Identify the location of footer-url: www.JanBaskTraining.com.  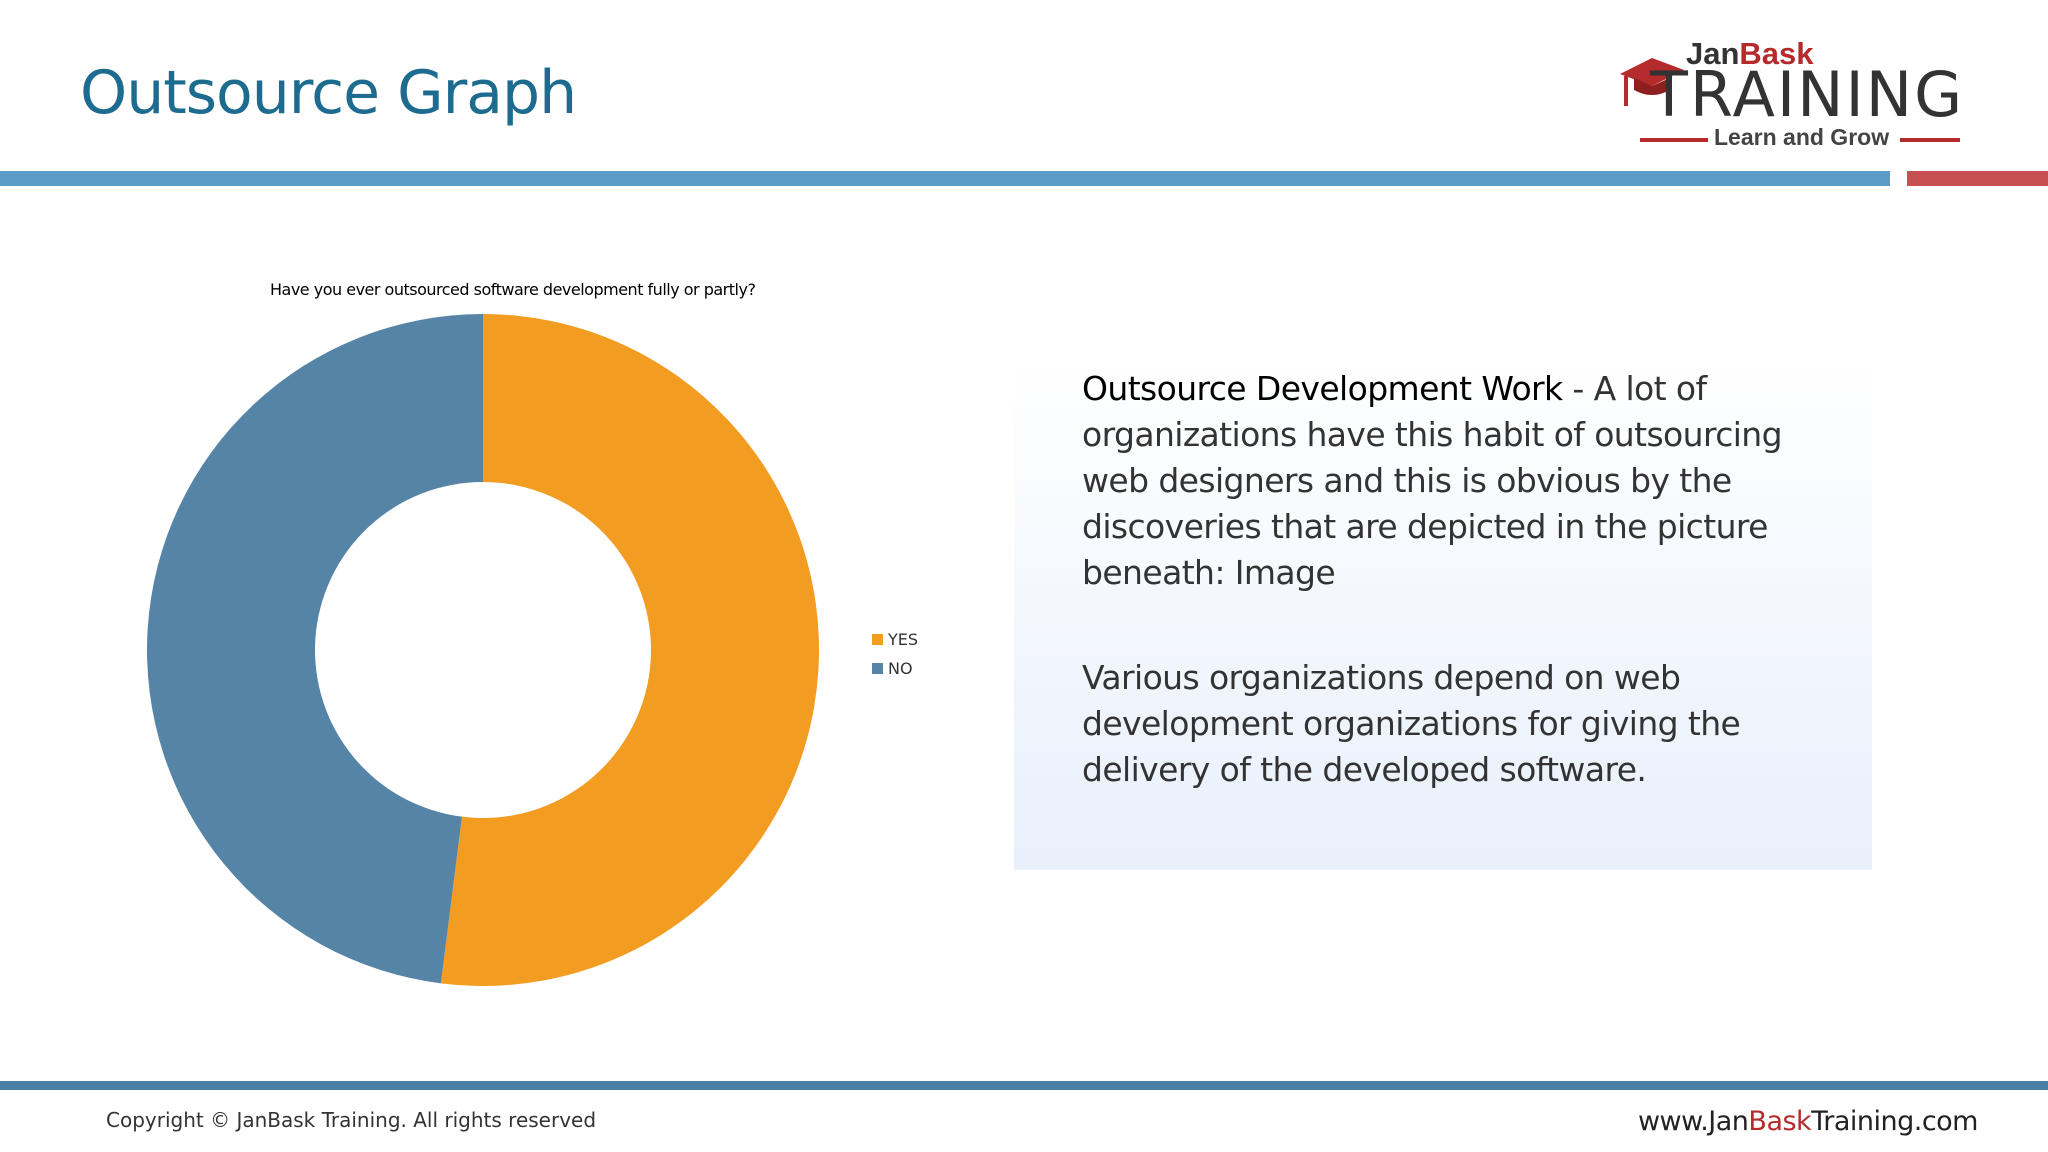
(1808, 1121).